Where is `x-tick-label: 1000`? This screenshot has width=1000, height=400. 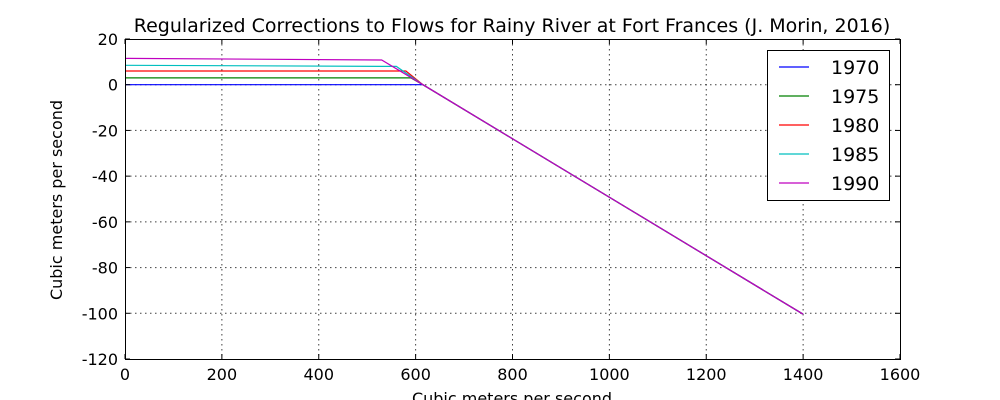 x-tick-label: 1000 is located at coordinates (609, 374).